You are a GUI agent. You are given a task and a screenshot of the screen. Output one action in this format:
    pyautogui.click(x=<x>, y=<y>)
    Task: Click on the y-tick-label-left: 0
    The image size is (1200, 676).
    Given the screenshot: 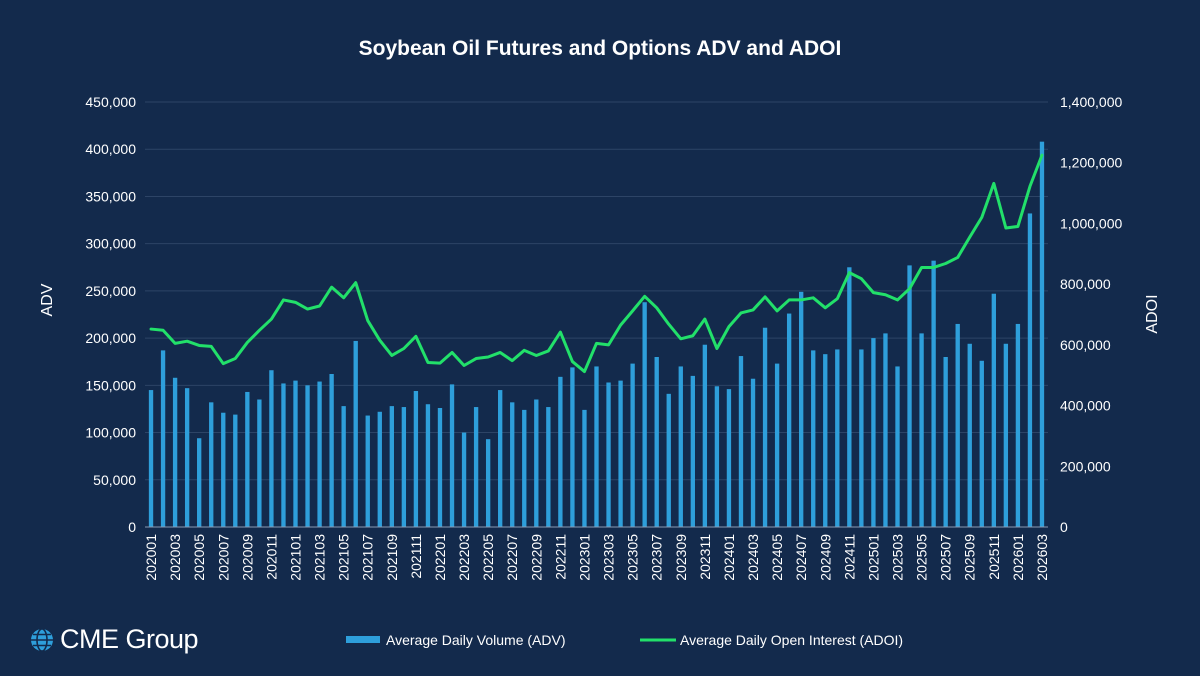 What is the action you would take?
    pyautogui.click(x=132, y=527)
    